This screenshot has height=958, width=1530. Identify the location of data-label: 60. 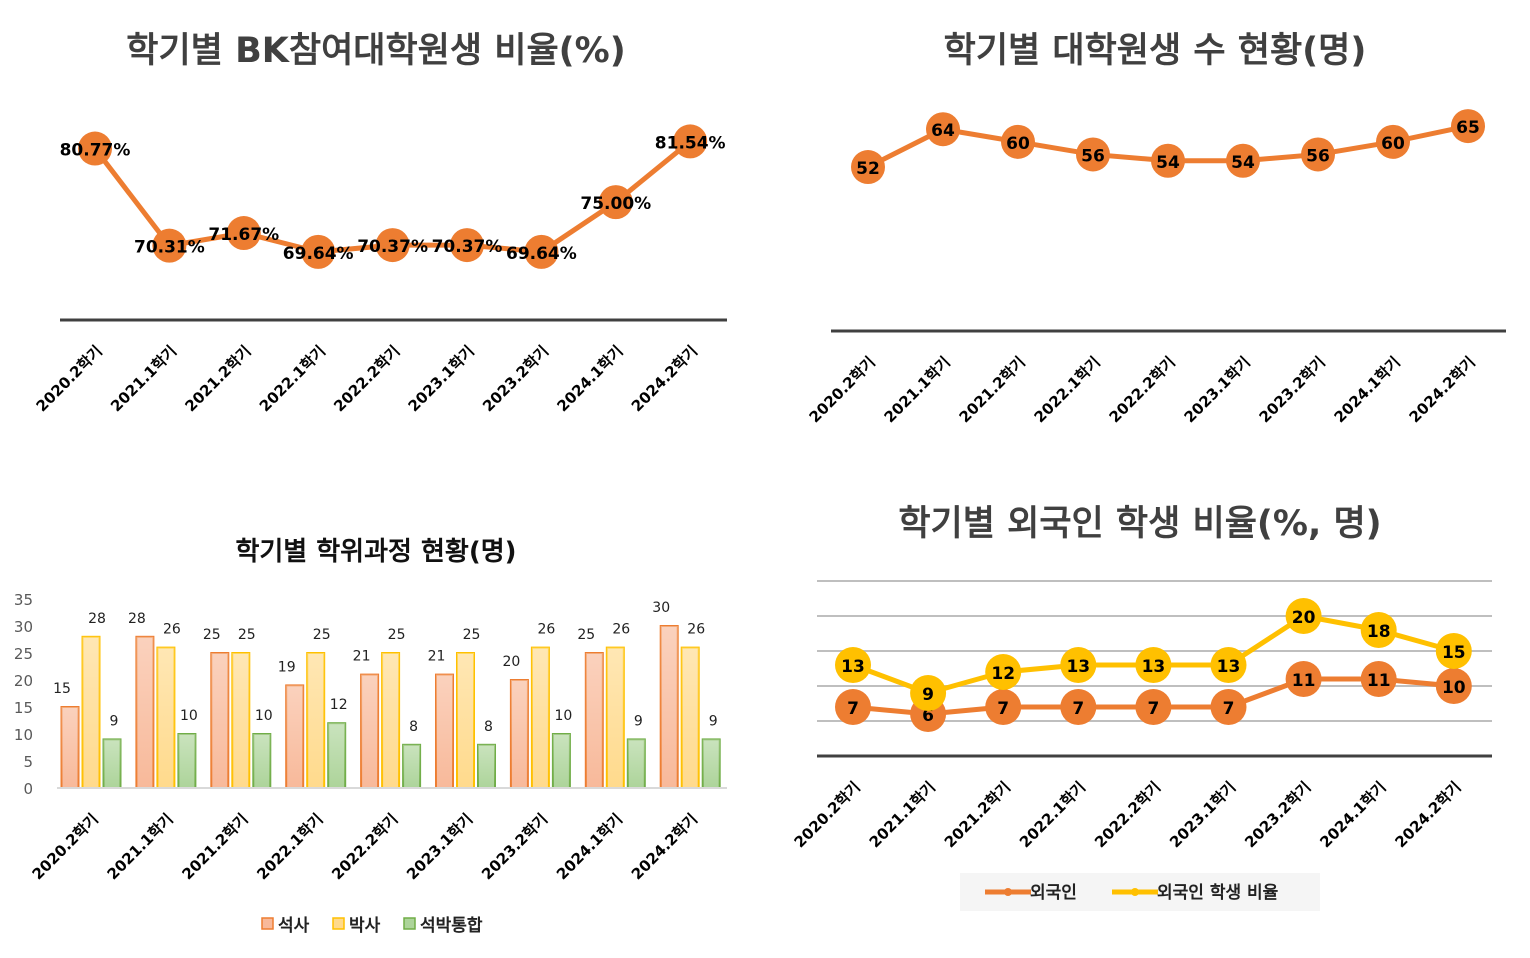
(1018, 144).